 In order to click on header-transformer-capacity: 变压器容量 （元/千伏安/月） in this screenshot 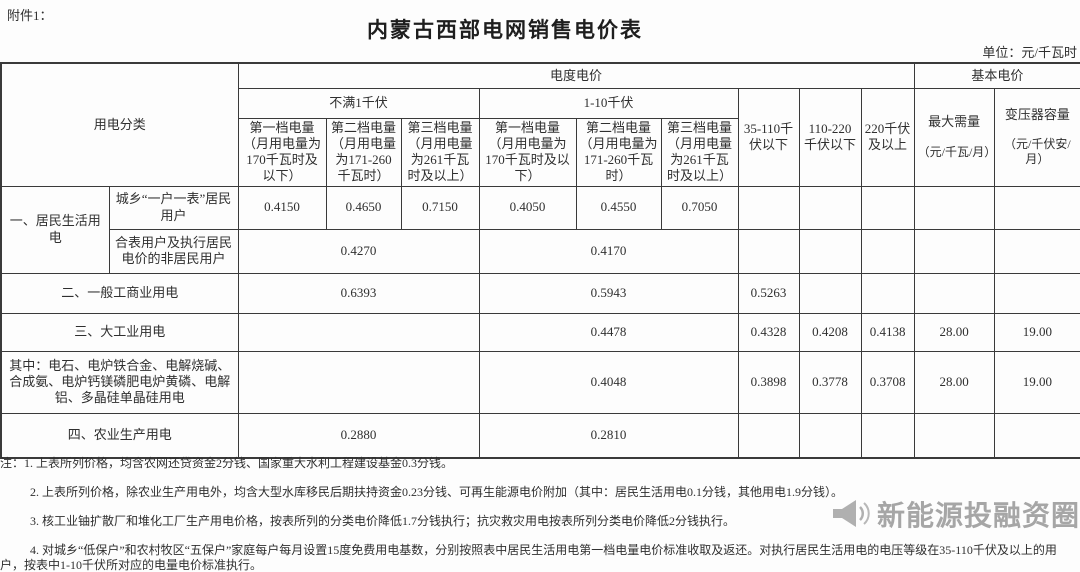, I will do `click(1036, 137)`.